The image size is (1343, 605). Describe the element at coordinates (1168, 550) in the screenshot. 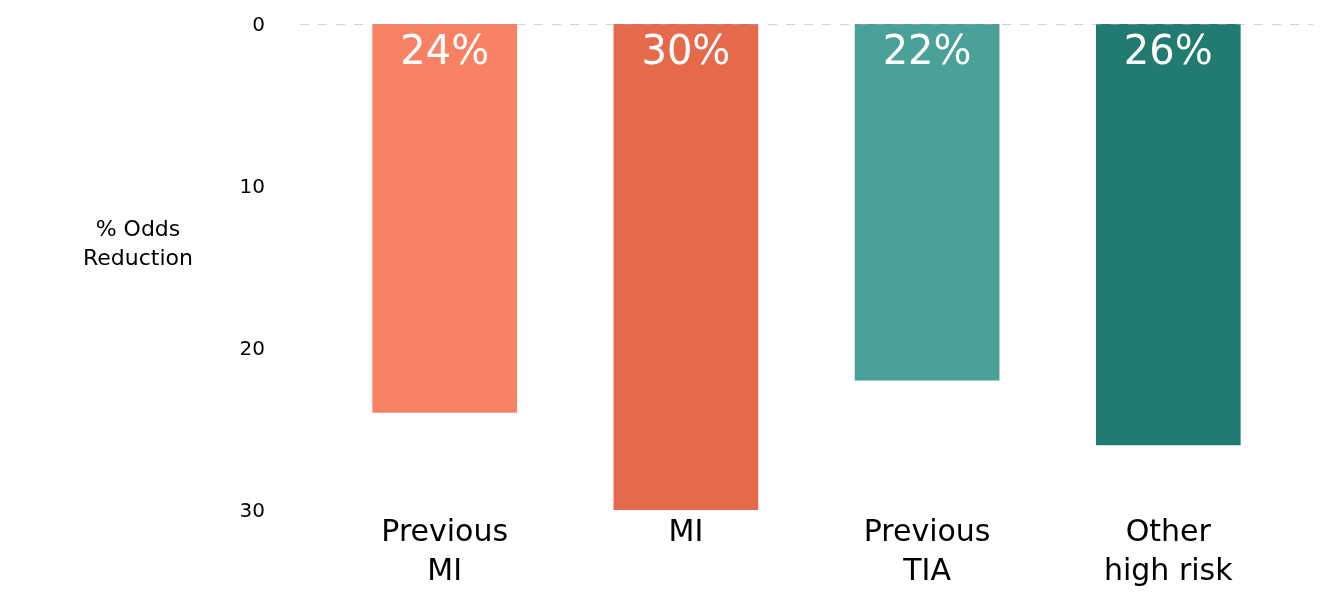

I see `x-tick-label: Other high risk` at that location.